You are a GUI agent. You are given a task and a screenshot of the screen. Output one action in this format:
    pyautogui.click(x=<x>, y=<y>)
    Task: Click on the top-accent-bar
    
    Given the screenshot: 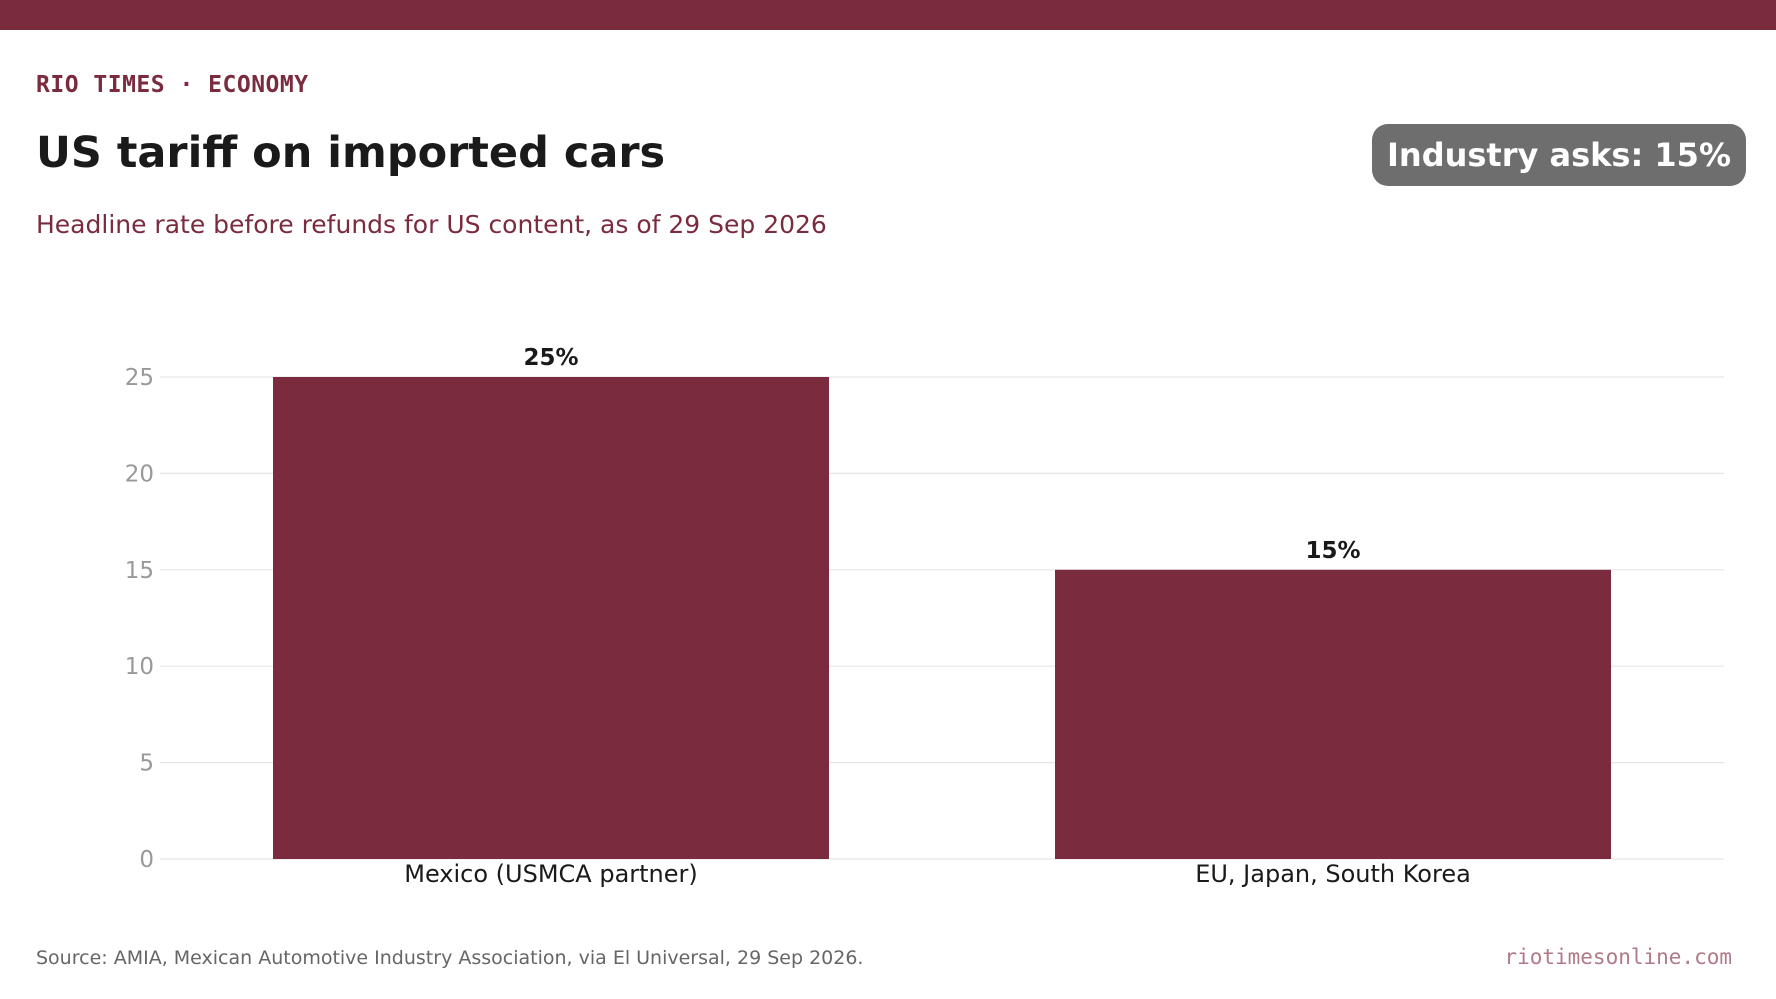 What is the action you would take?
    pyautogui.click(x=888, y=15)
    